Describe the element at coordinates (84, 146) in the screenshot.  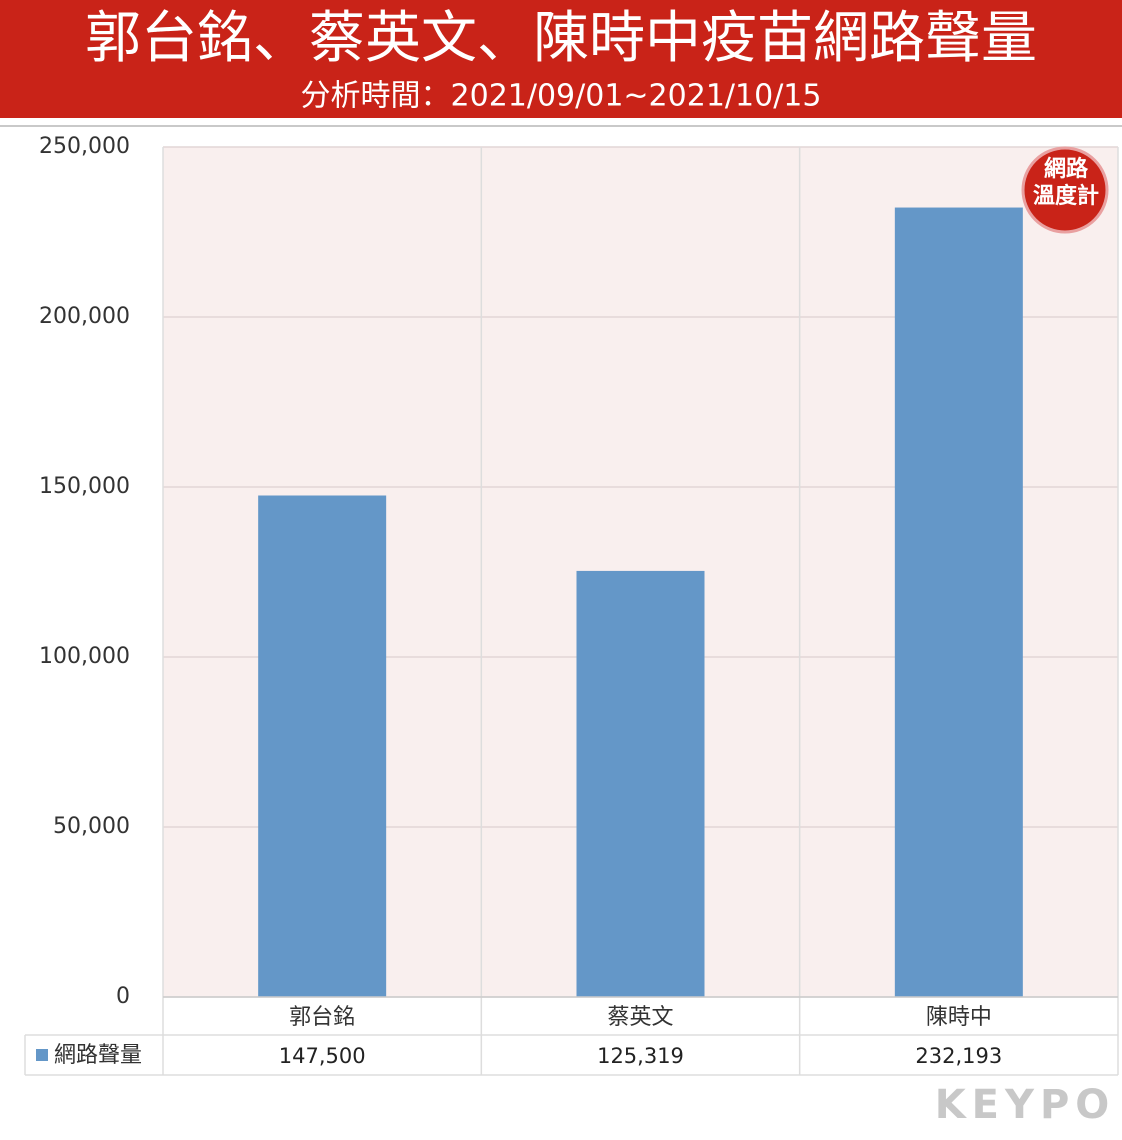
I see `y-tick-label: 250,000` at that location.